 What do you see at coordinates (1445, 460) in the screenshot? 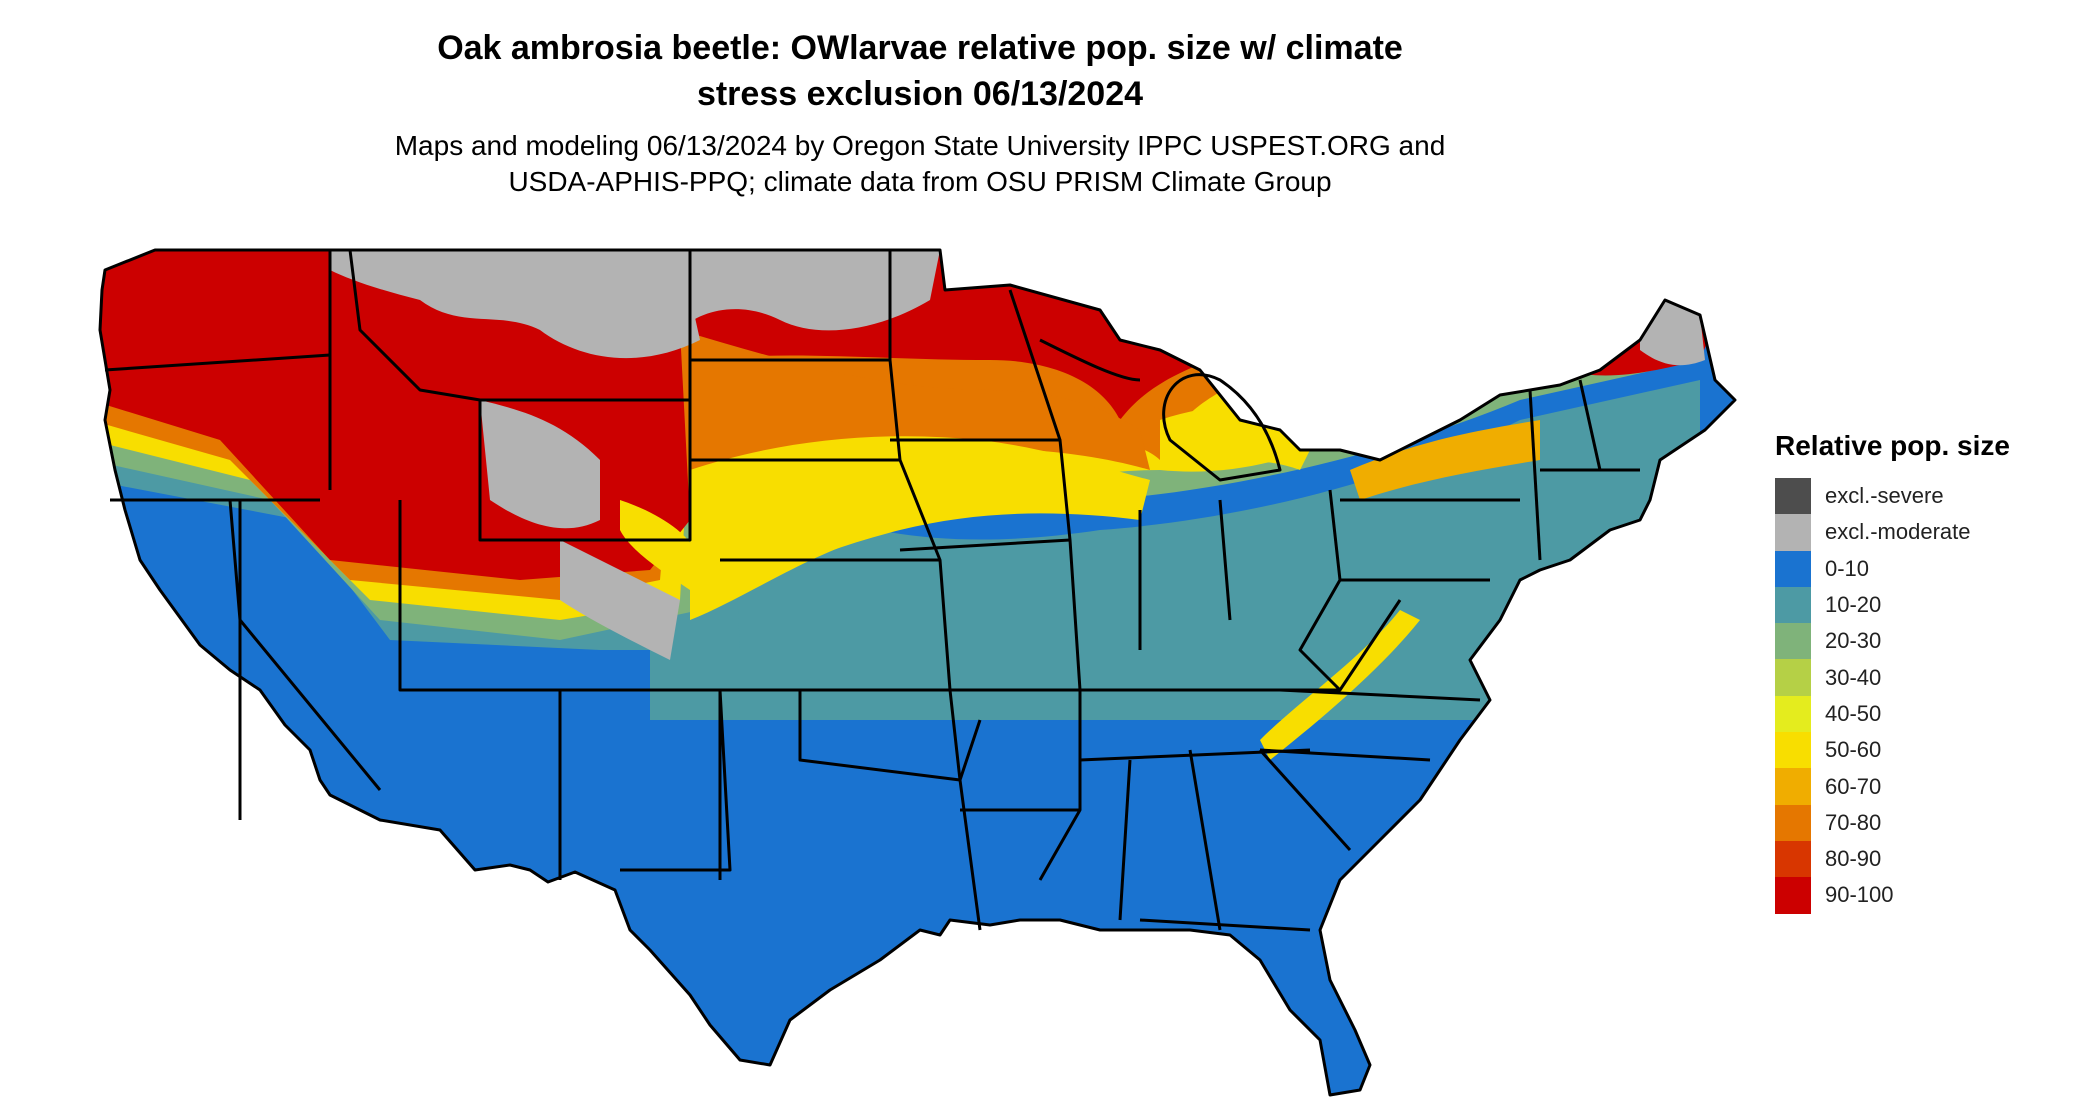
I see `region-60-70-northeast` at bounding box center [1445, 460].